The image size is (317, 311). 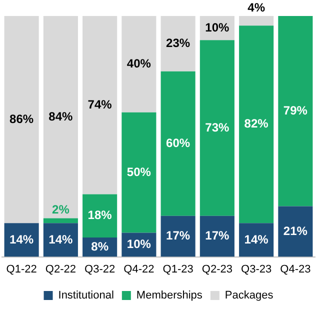 What do you see at coordinates (256, 269) in the screenshot?
I see `x-tick-label: Q3-23` at bounding box center [256, 269].